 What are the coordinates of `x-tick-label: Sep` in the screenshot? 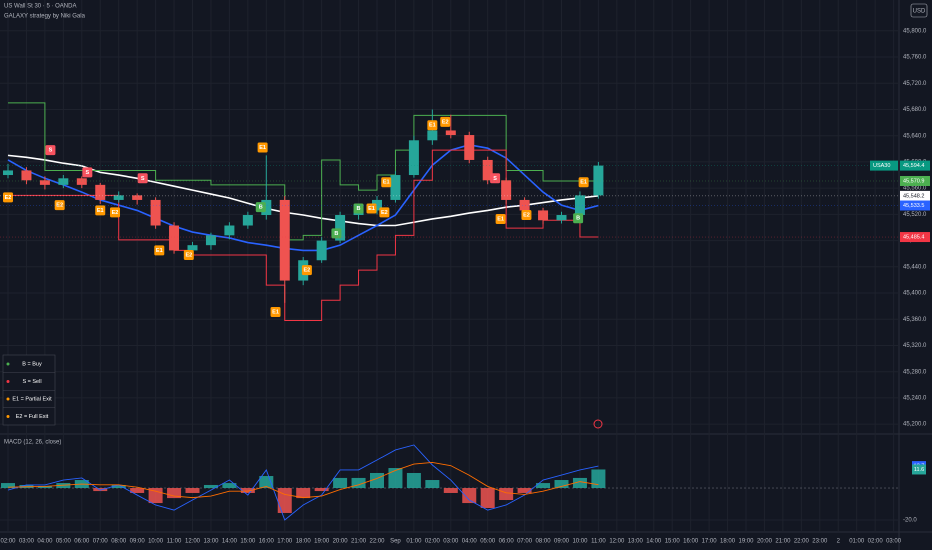 It's located at (395, 542).